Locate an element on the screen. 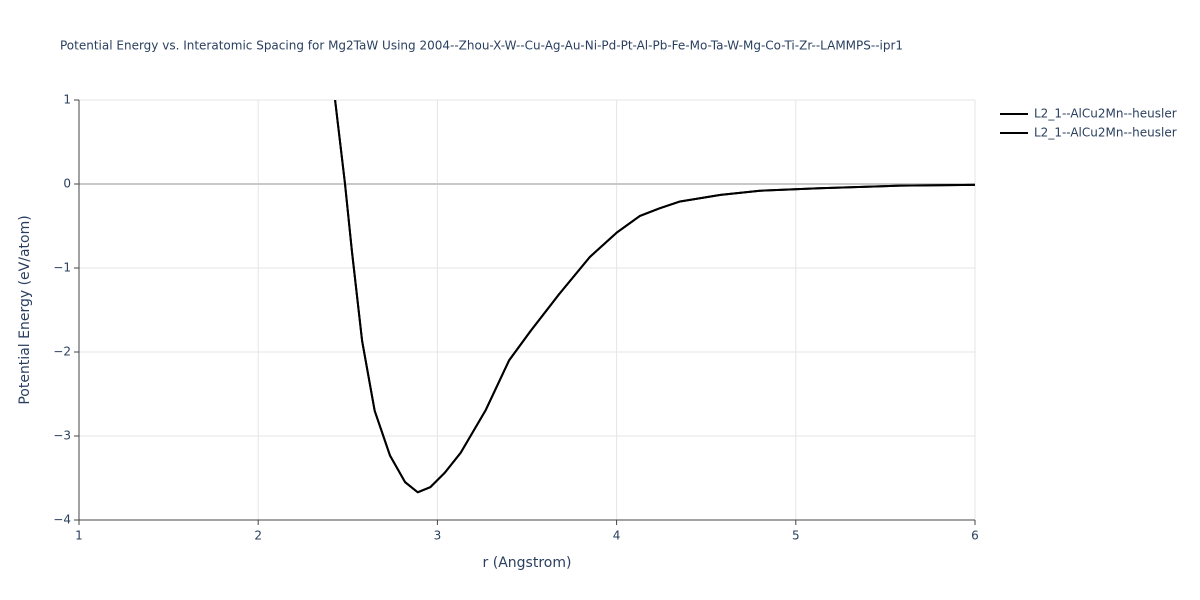  x-tick-label: 3 is located at coordinates (438, 536).